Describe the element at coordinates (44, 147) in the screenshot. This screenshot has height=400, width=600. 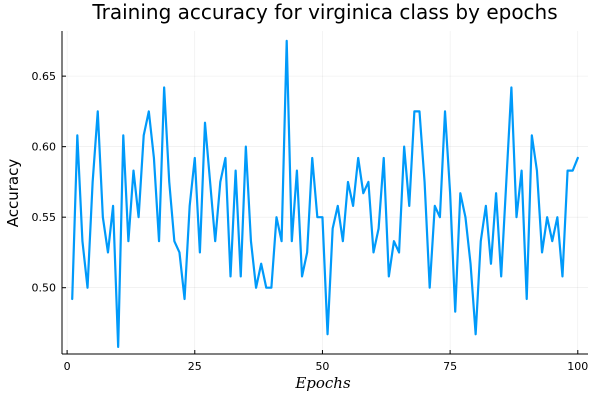
I see `y-tick-label: 0.60` at that location.